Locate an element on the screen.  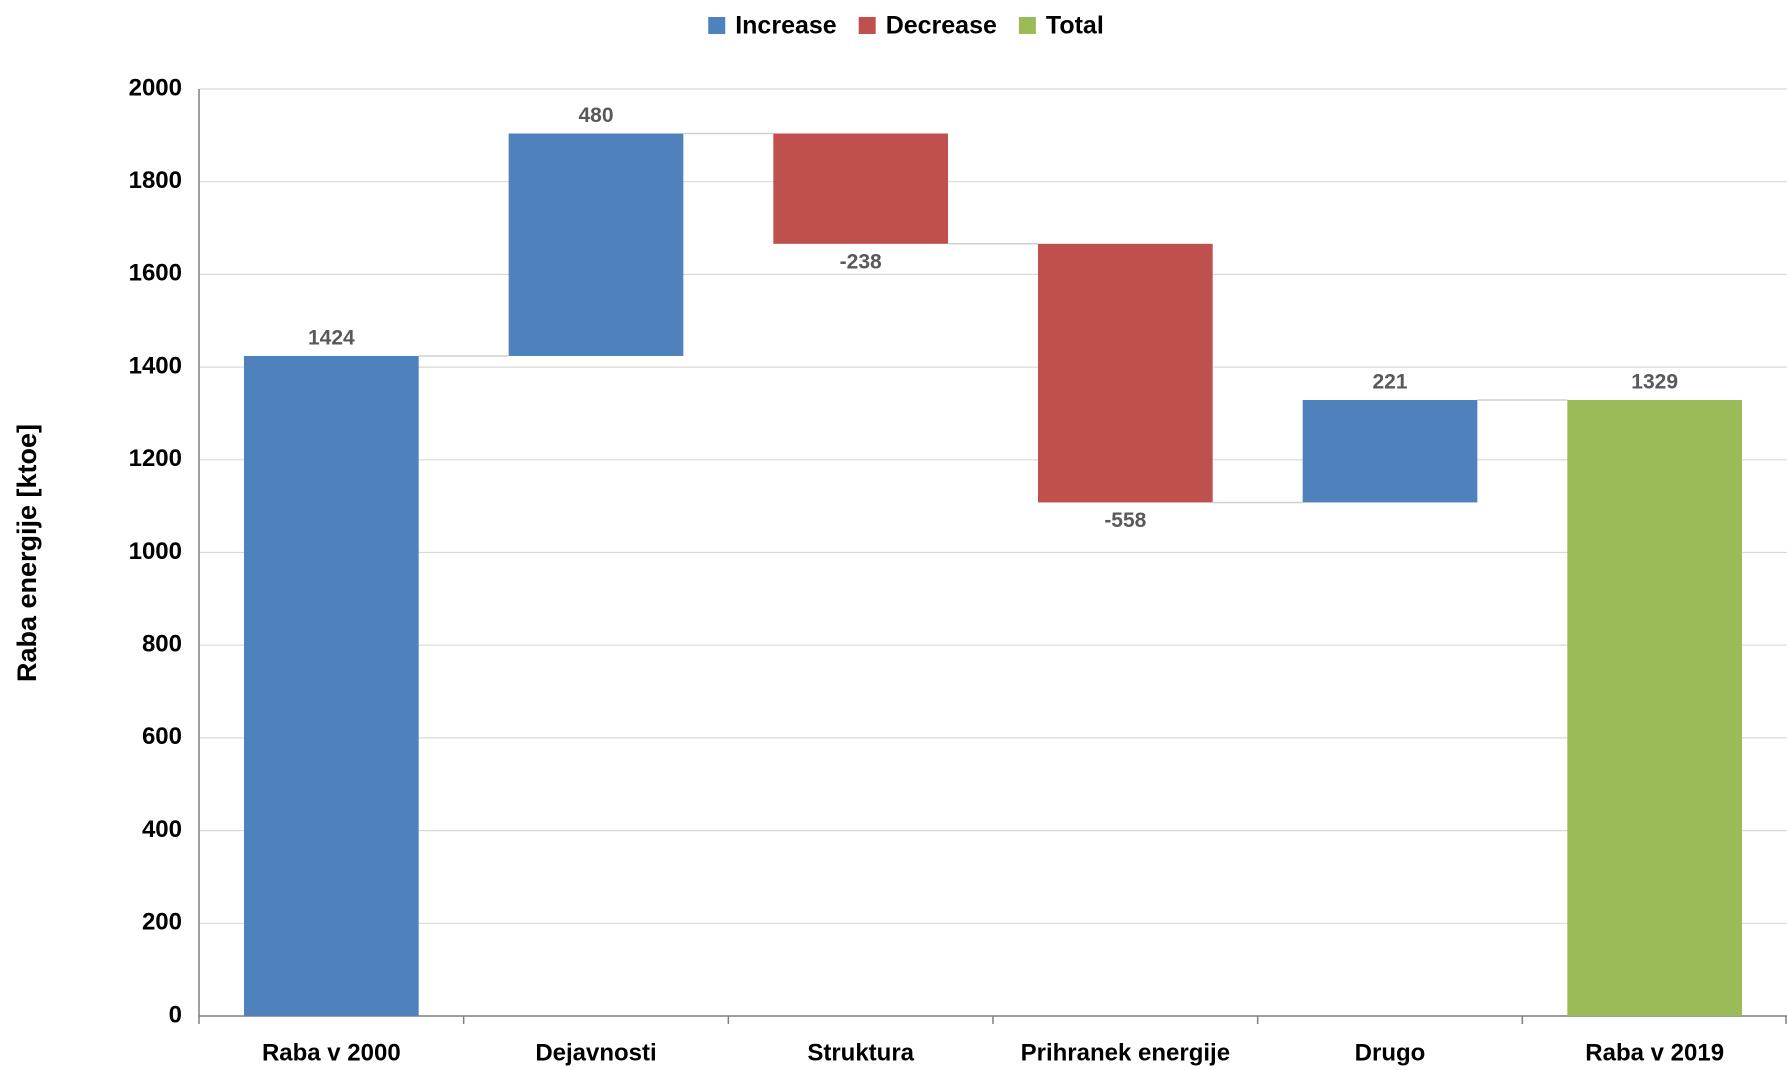
value-label: 1329 is located at coordinates (1654, 382).